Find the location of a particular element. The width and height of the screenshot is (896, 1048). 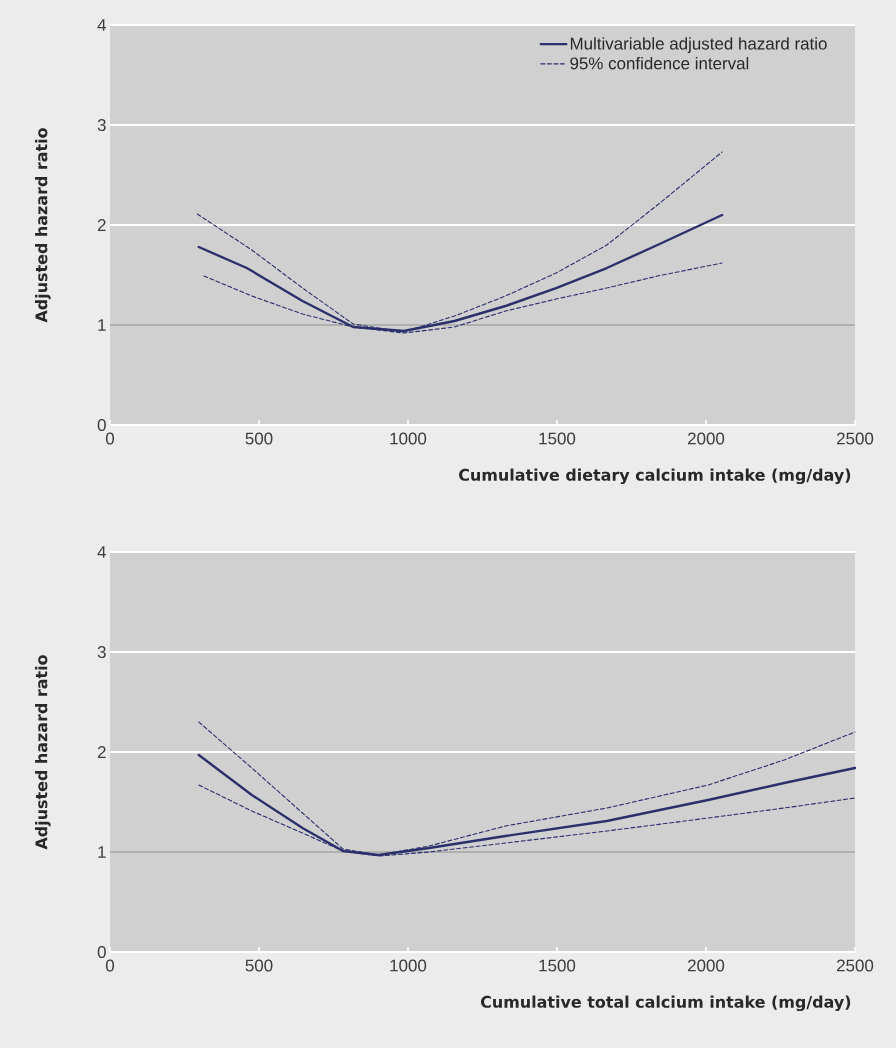

legend-label: Multivariable adjusted hazard ratio is located at coordinates (698, 45).